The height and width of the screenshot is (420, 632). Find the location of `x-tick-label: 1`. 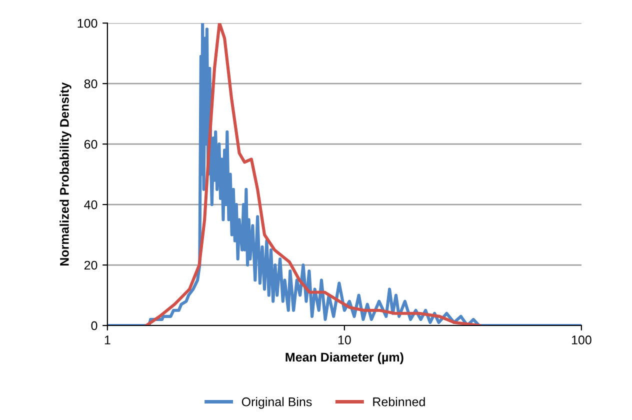

x-tick-label: 1 is located at coordinates (107, 340).